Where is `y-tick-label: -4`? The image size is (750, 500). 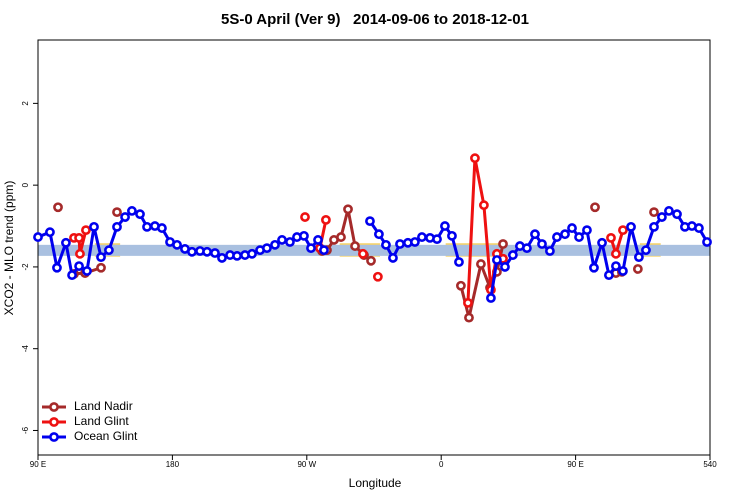 y-tick-label: -4 is located at coordinates (25, 349).